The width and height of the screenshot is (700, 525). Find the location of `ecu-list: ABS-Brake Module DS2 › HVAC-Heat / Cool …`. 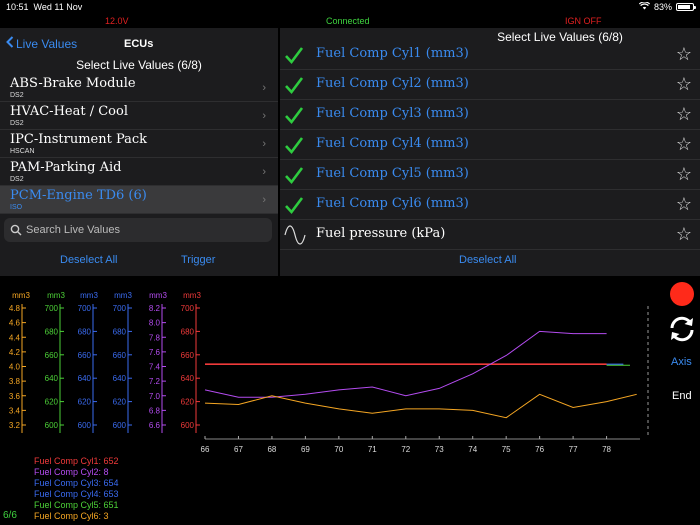

ecu-list: ABS-Brake Module DS2 › HVAC-Heat / Cool … is located at coordinates (139, 144).